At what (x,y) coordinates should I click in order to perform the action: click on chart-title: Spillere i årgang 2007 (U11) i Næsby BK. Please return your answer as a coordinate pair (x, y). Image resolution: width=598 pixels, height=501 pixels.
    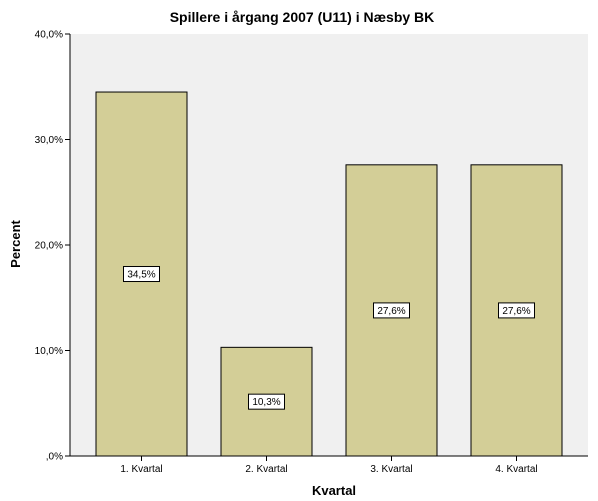
    Looking at the image, I should click on (302, 17).